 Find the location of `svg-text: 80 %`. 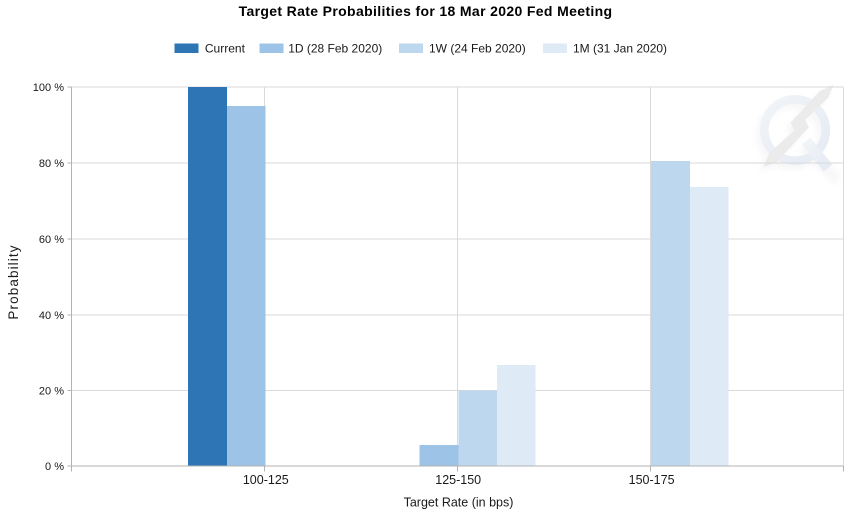

svg-text: 80 % is located at coordinates (51, 164).